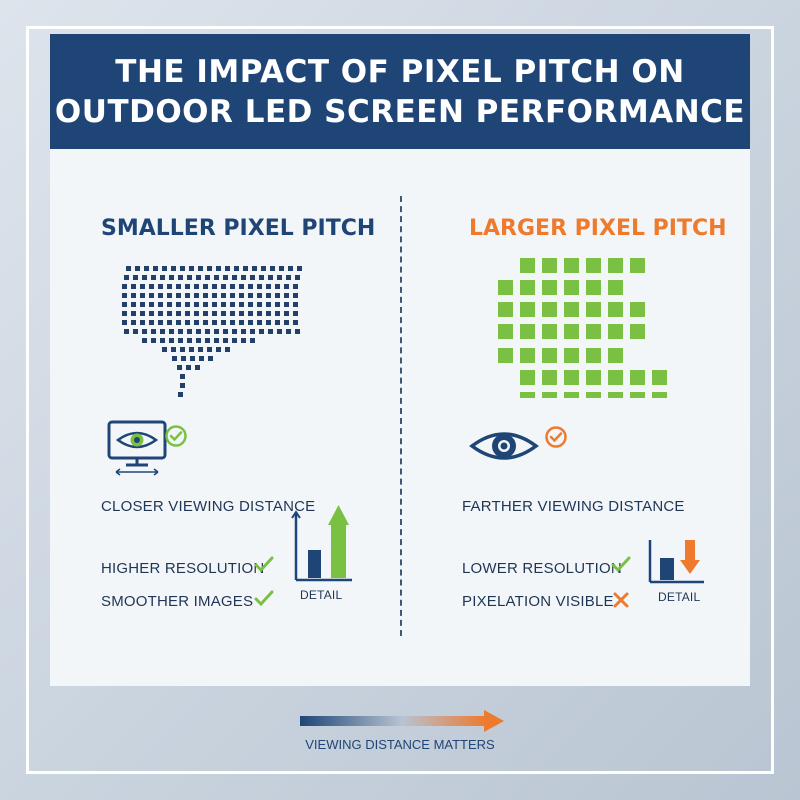 This screenshot has width=800, height=800. Describe the element at coordinates (183, 568) in the screenshot. I see `higher-resolution-label: HIGHER RESOLUTION` at that location.